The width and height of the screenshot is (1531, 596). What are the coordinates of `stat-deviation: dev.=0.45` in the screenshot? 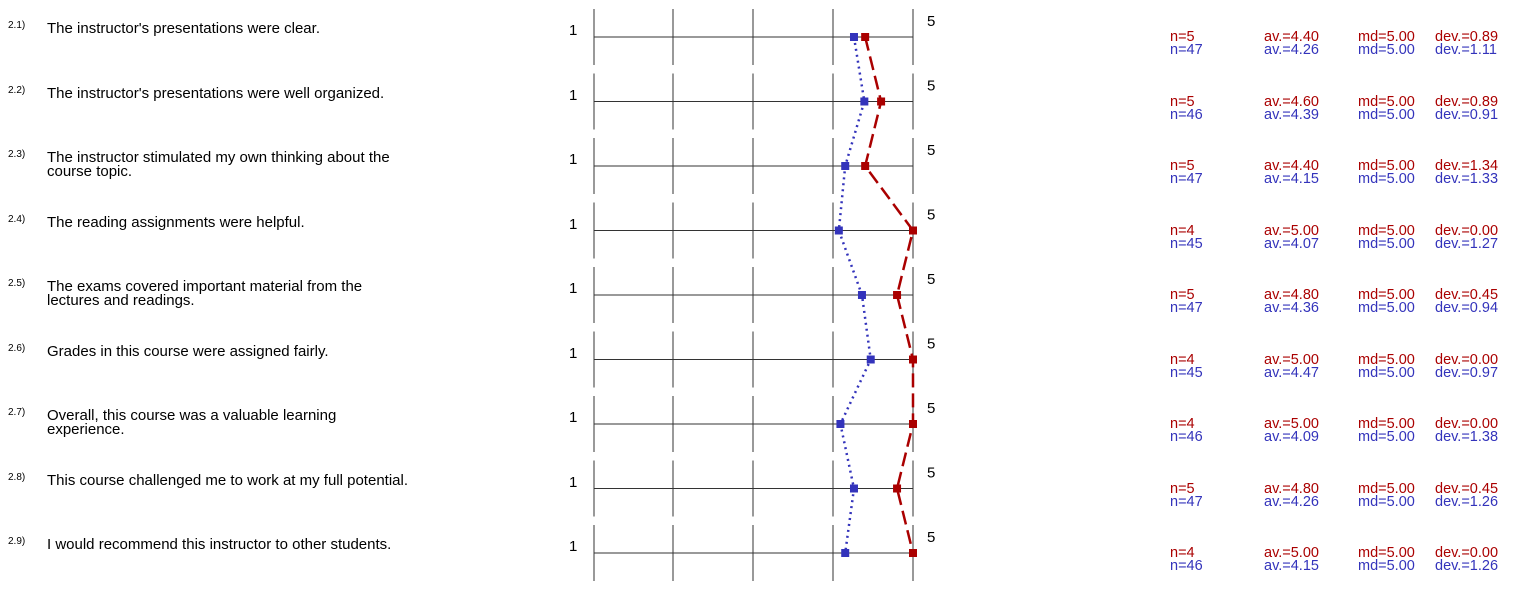 It's located at (1467, 488).